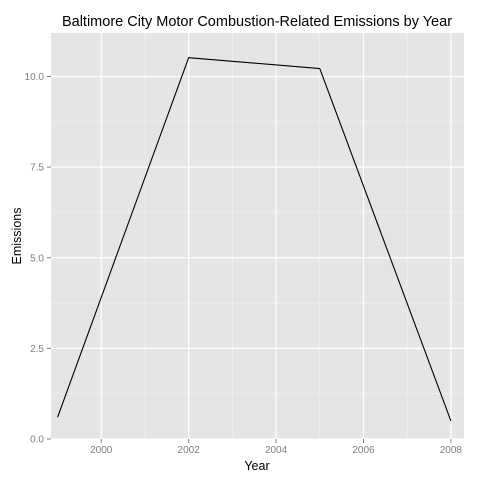 The height and width of the screenshot is (480, 480). I want to click on y-tick-label: 5.0, so click(37, 258).